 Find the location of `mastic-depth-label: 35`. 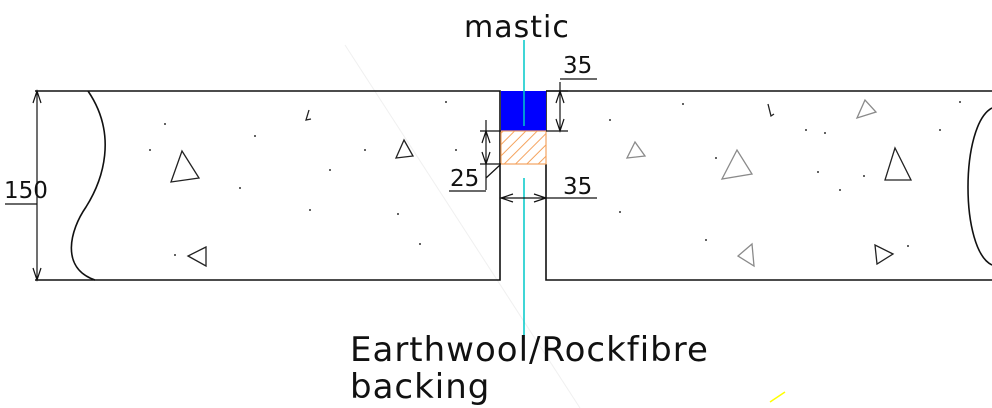

mastic-depth-label: 35 is located at coordinates (577, 66).